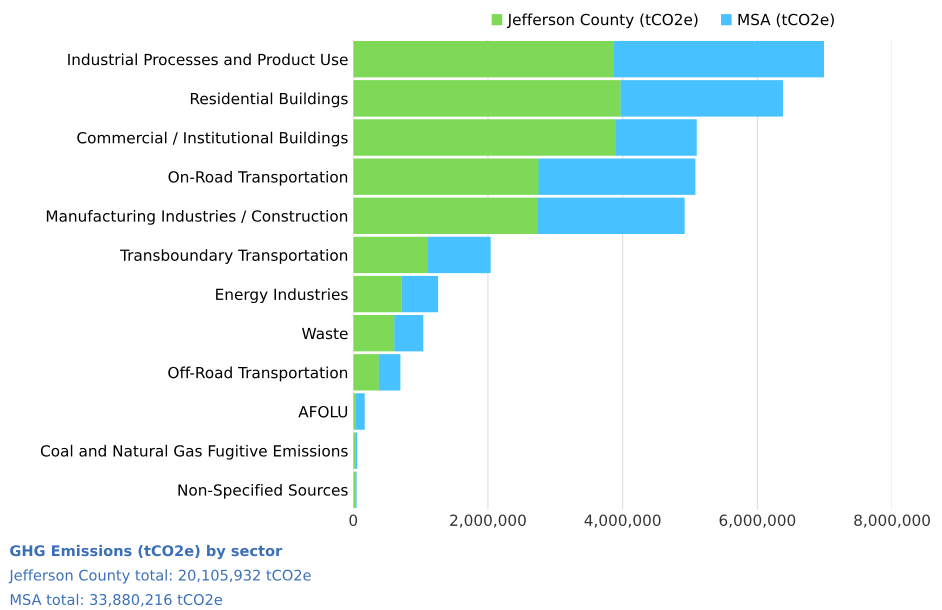 Image resolution: width=942 pixels, height=610 pixels. Describe the element at coordinates (892, 521) in the screenshot. I see `x-tick-label: 8,000,000` at that location.